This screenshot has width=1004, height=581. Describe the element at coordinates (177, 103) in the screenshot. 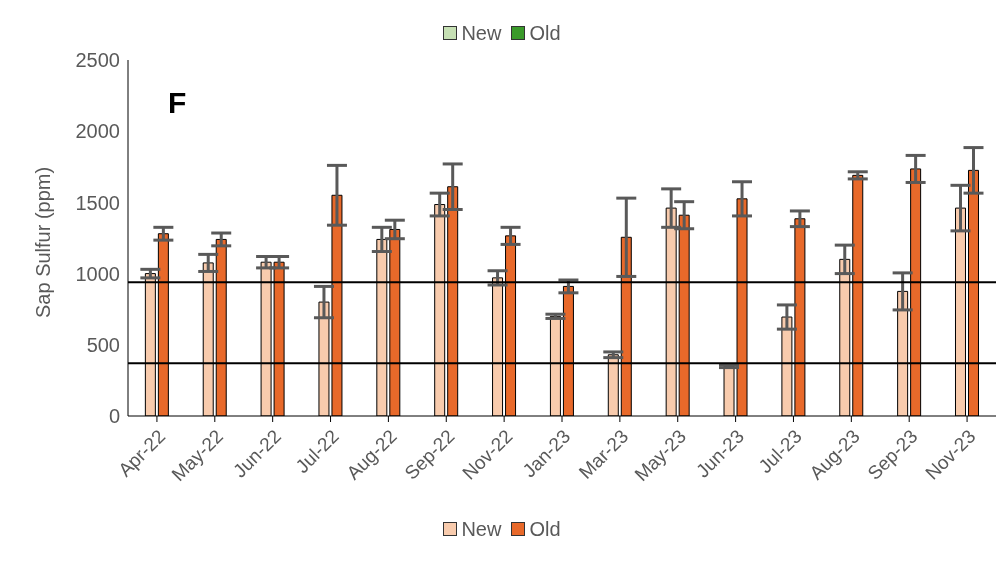

I see `annotation: F` at that location.